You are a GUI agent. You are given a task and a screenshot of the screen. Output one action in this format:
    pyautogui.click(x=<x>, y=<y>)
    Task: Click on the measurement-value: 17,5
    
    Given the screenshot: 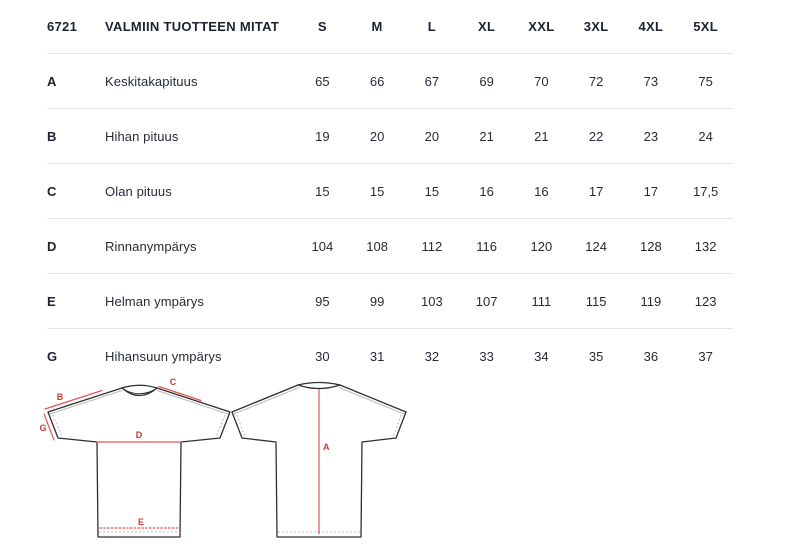 What is the action you would take?
    pyautogui.click(x=705, y=191)
    